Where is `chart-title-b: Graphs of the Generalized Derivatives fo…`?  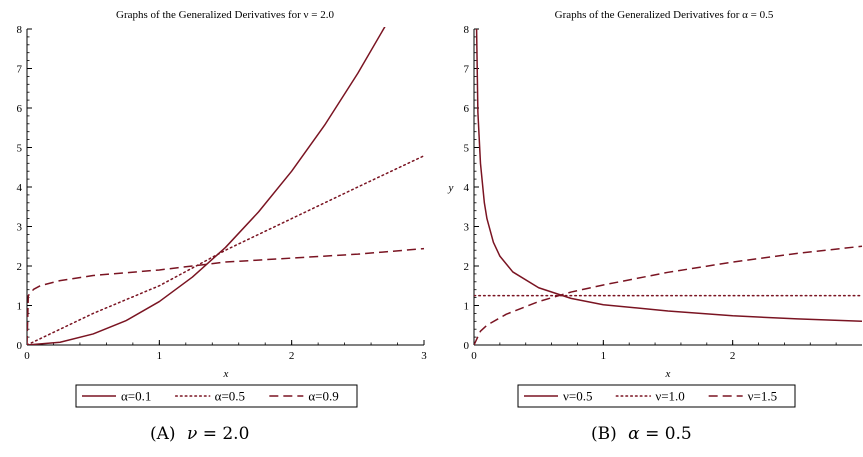 chart-title-b: Graphs of the Generalized Derivatives fo… is located at coordinates (664, 15).